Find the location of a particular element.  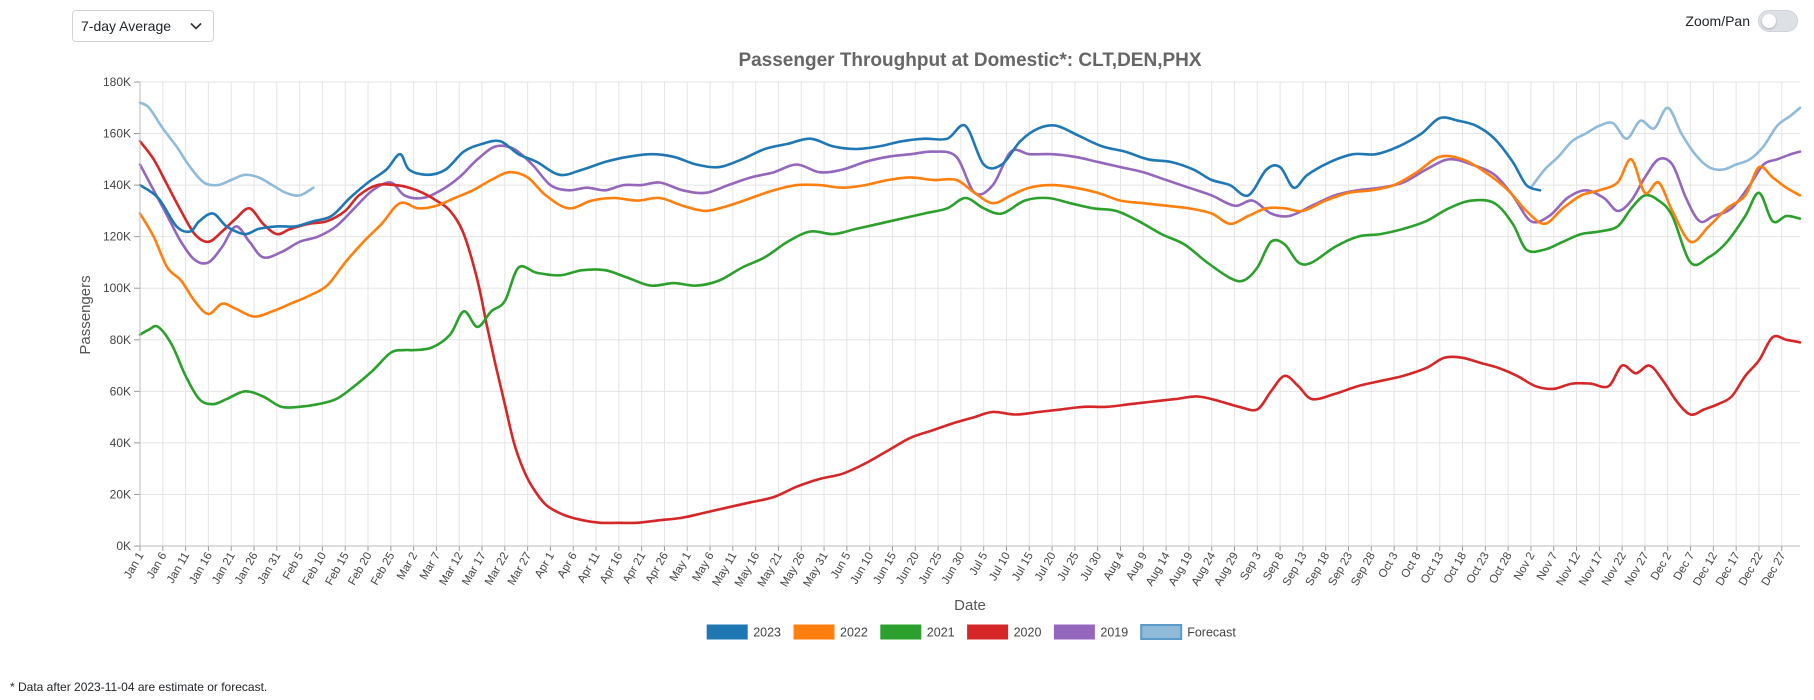

legend-swatch-2021 is located at coordinates (901, 632).